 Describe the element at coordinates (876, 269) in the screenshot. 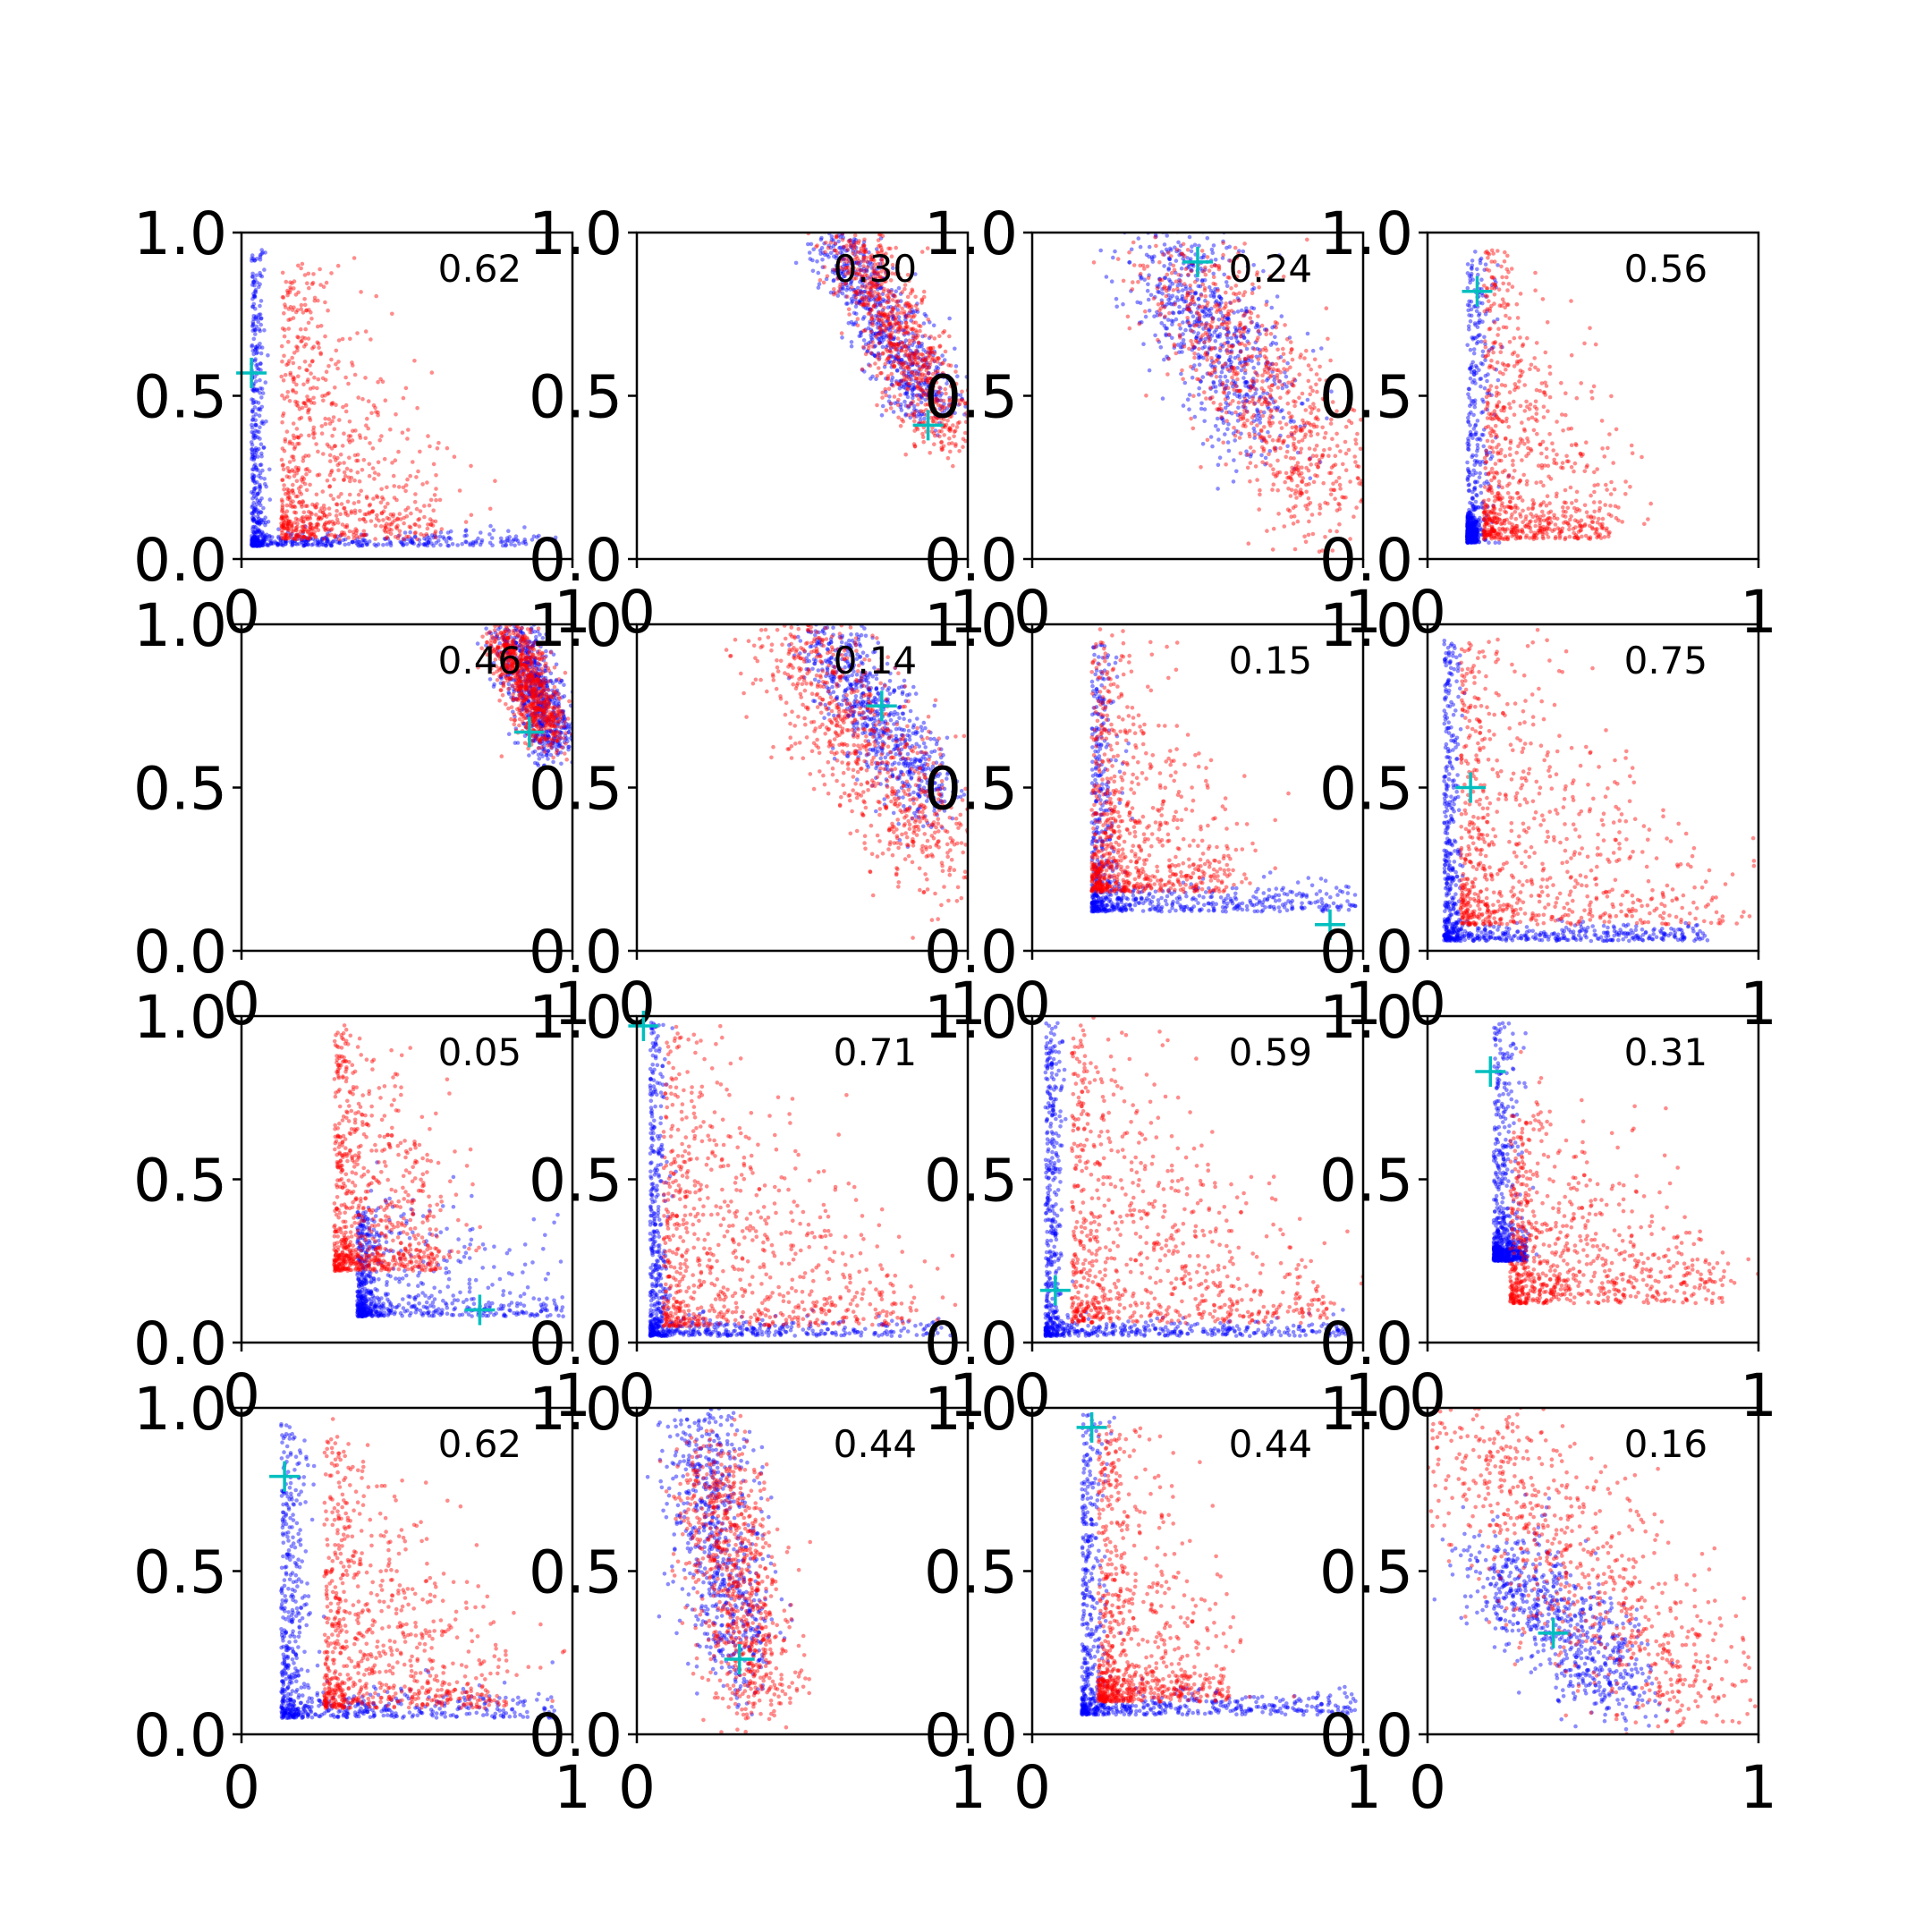

I see `panel-value-label: 0.30` at that location.